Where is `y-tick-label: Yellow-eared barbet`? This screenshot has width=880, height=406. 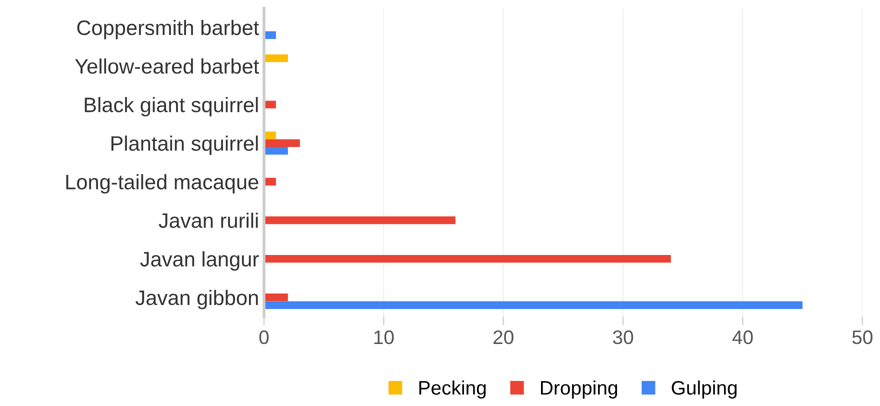 y-tick-label: Yellow-eared barbet is located at coordinates (167, 66).